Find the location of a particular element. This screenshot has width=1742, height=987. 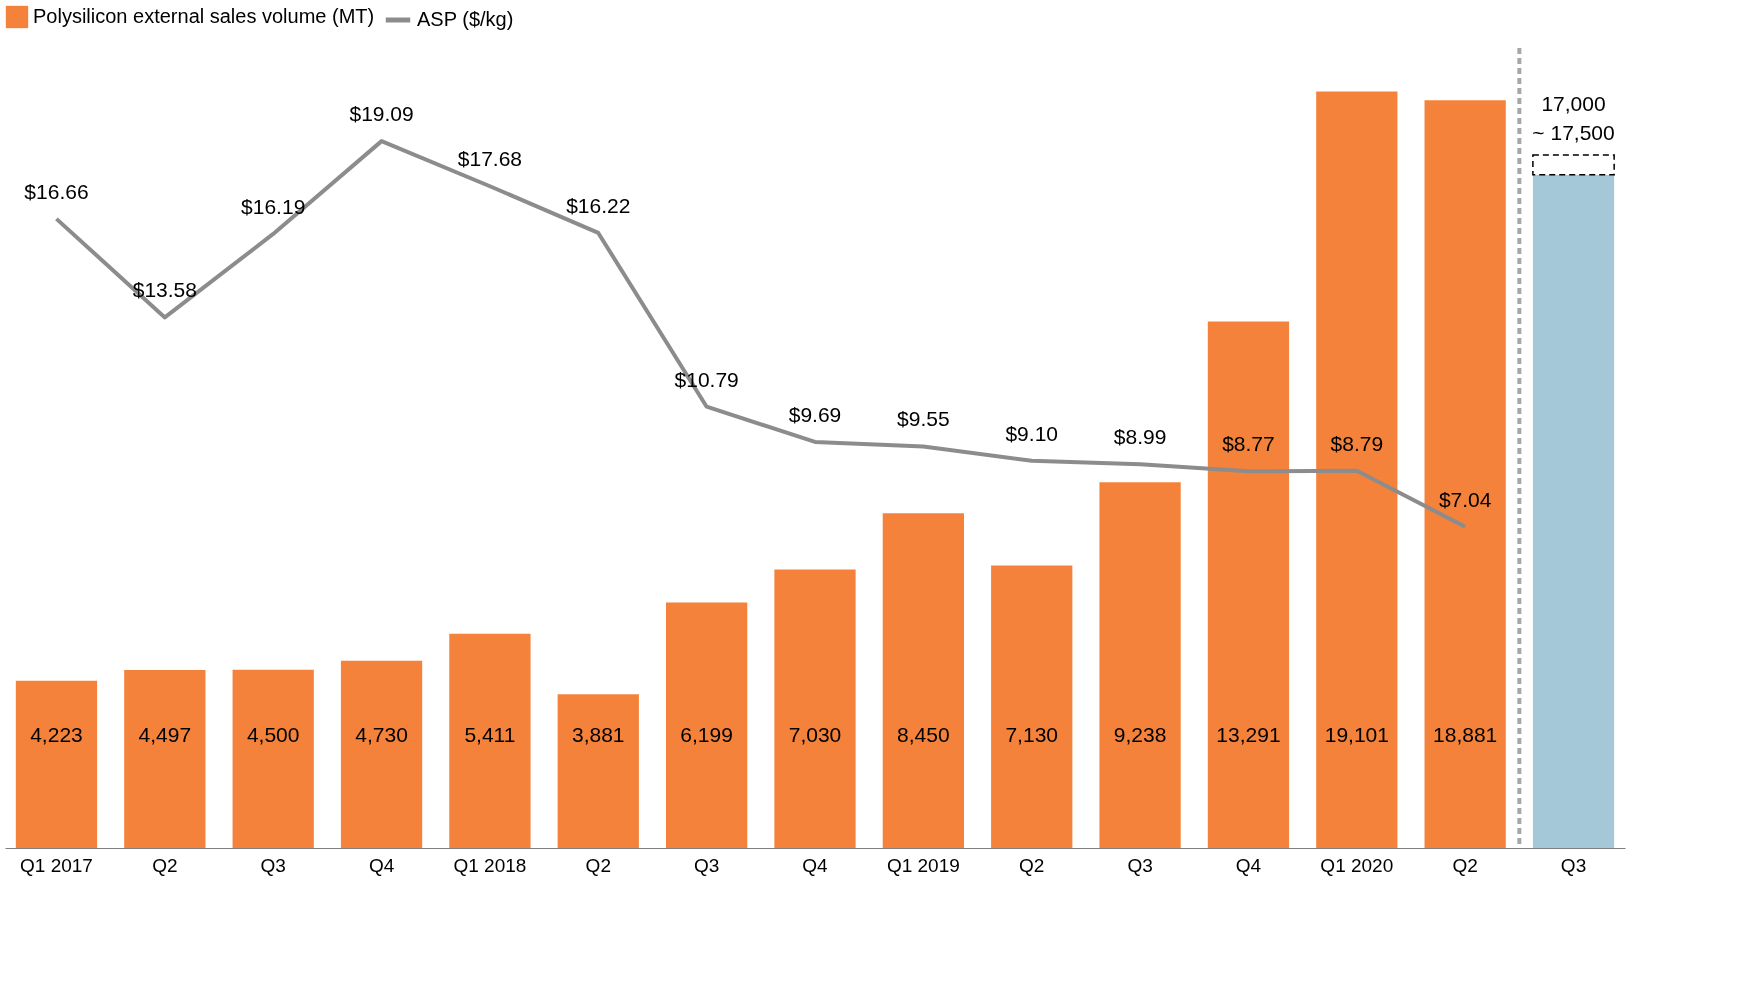

data-label: 18,881 is located at coordinates (1465, 734).